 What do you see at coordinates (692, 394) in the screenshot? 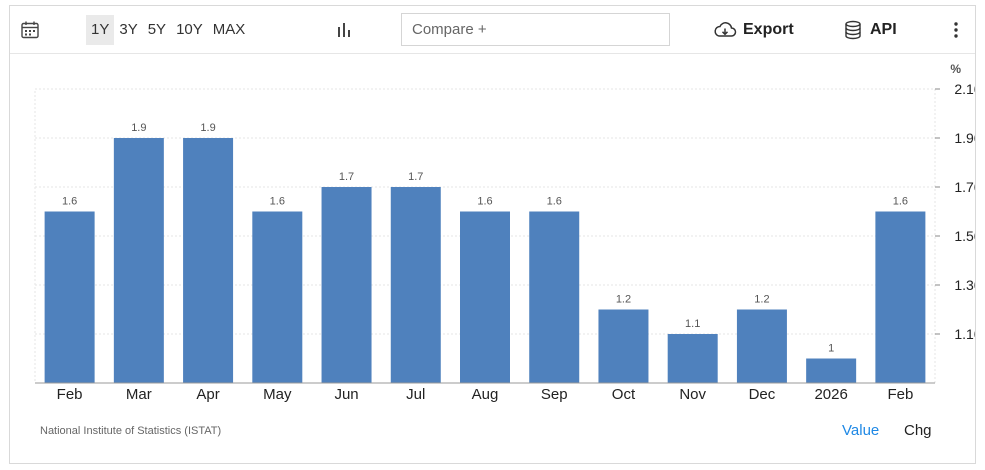
I see `x-tick-label: Nov` at bounding box center [692, 394].